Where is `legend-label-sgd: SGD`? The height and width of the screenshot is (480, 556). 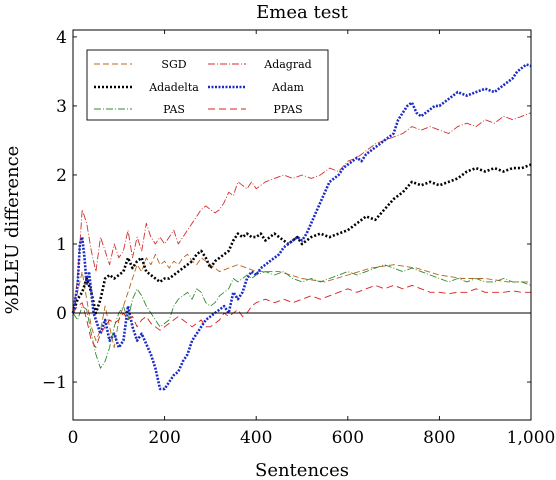
legend-label-sgd: SGD is located at coordinates (173, 64).